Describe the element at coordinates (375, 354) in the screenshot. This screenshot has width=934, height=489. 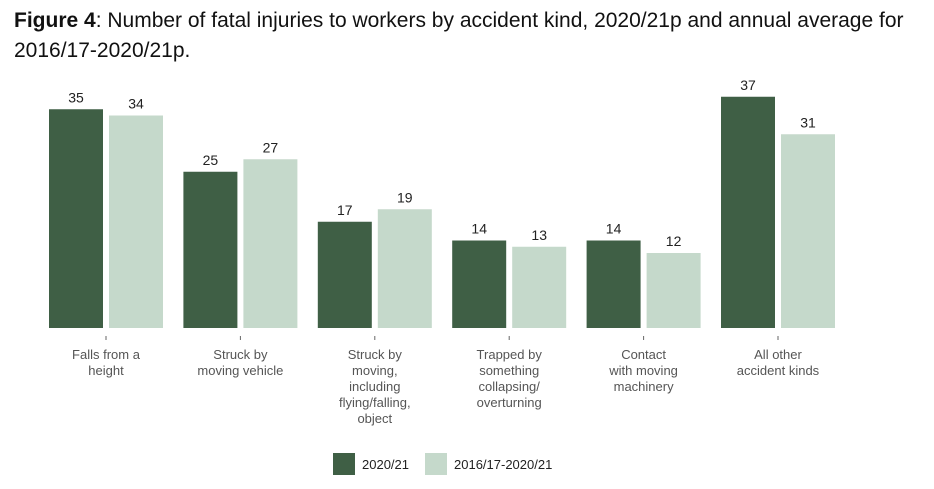
I see `category-label-3-1: Struck by` at that location.